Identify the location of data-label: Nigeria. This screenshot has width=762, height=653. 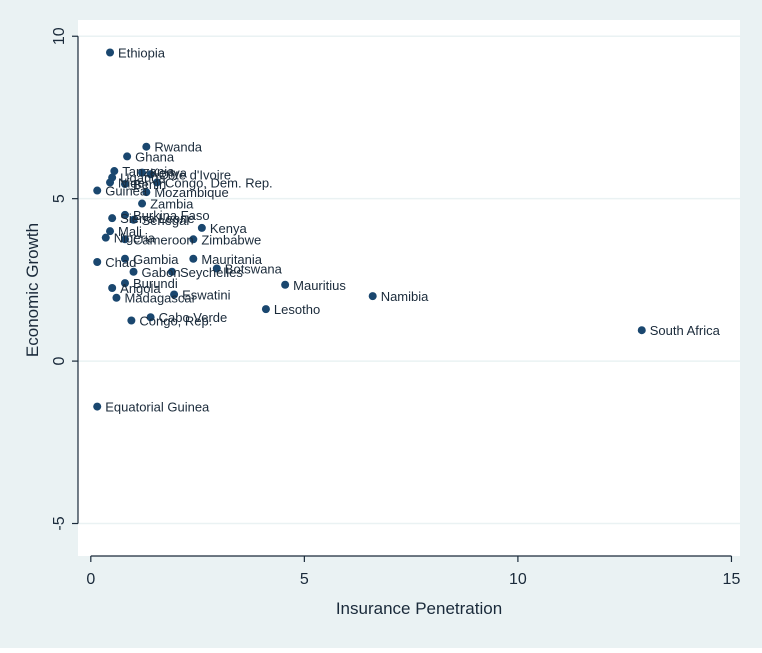
(135, 238).